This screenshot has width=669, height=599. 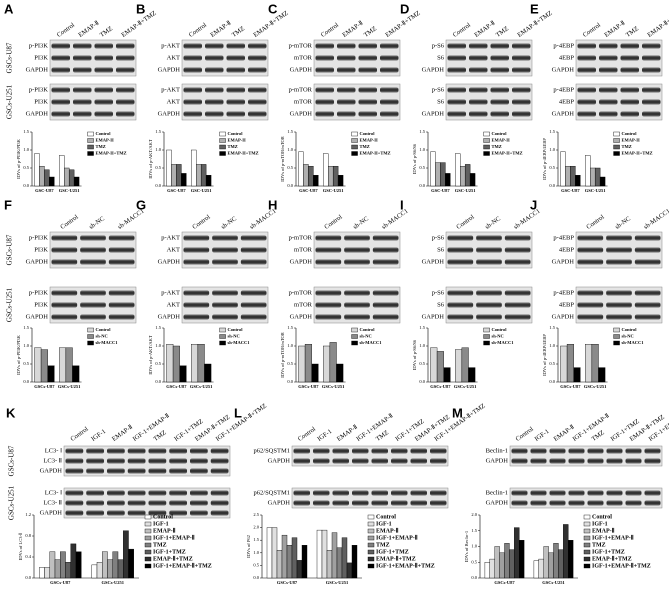 What do you see at coordinates (387, 530) in the screenshot?
I see `legend-label: EMAP-Ⅱ` at bounding box center [387, 530].